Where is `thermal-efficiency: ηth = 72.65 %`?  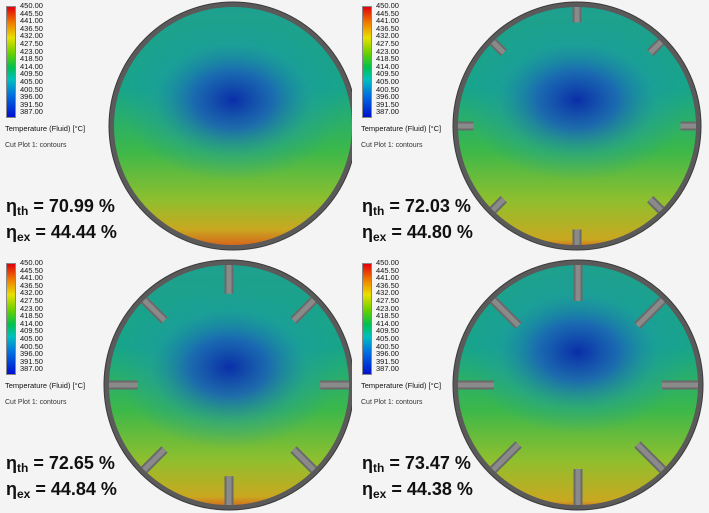 thermal-efficiency: ηth = 72.65 % is located at coordinates (60, 464).